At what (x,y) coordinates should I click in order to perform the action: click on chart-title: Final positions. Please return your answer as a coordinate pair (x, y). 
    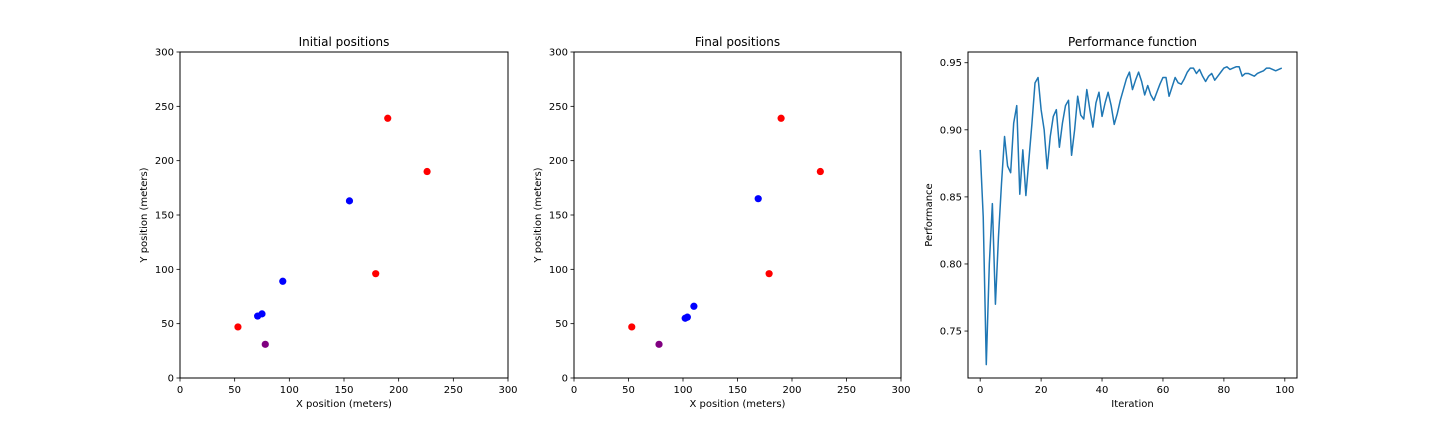
    Looking at the image, I should click on (737, 42).